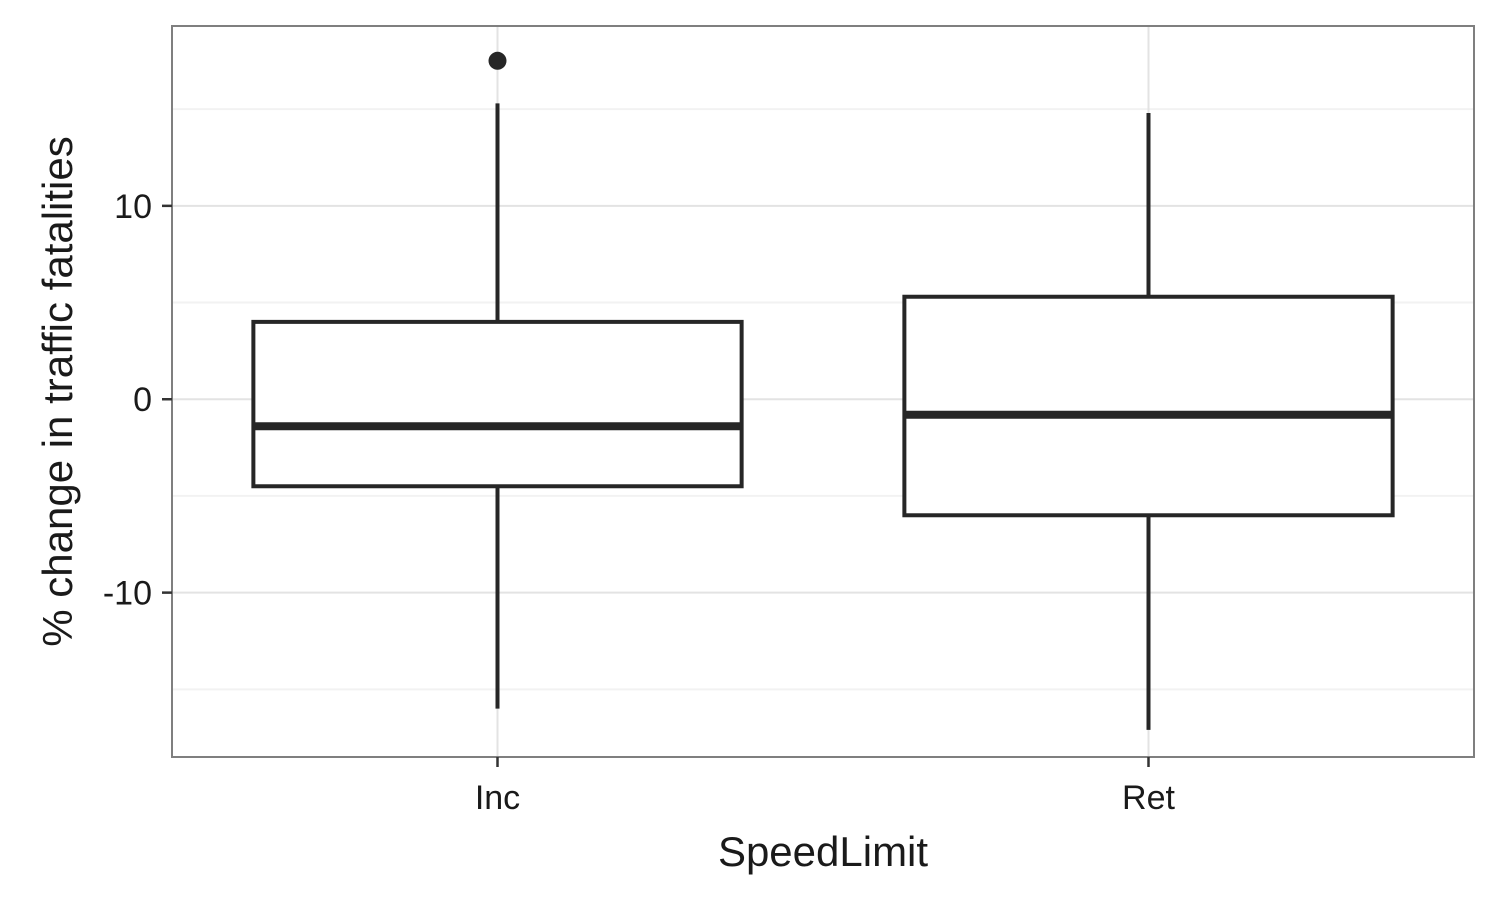  I want to click on y-tick-label: 10, so click(133, 207).